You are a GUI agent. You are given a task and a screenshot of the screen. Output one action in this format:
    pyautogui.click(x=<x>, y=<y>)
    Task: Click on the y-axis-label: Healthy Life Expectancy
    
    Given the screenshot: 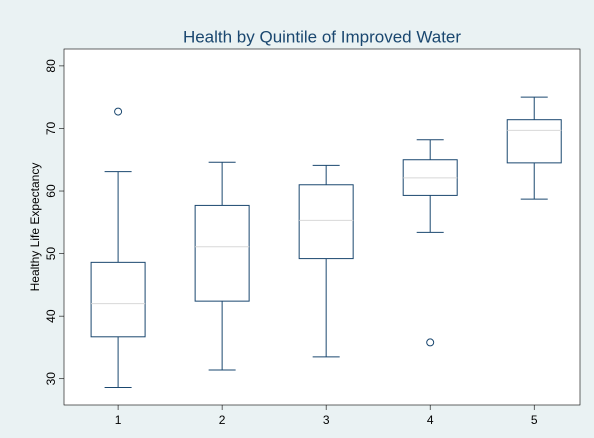 What is the action you would take?
    pyautogui.click(x=35, y=227)
    